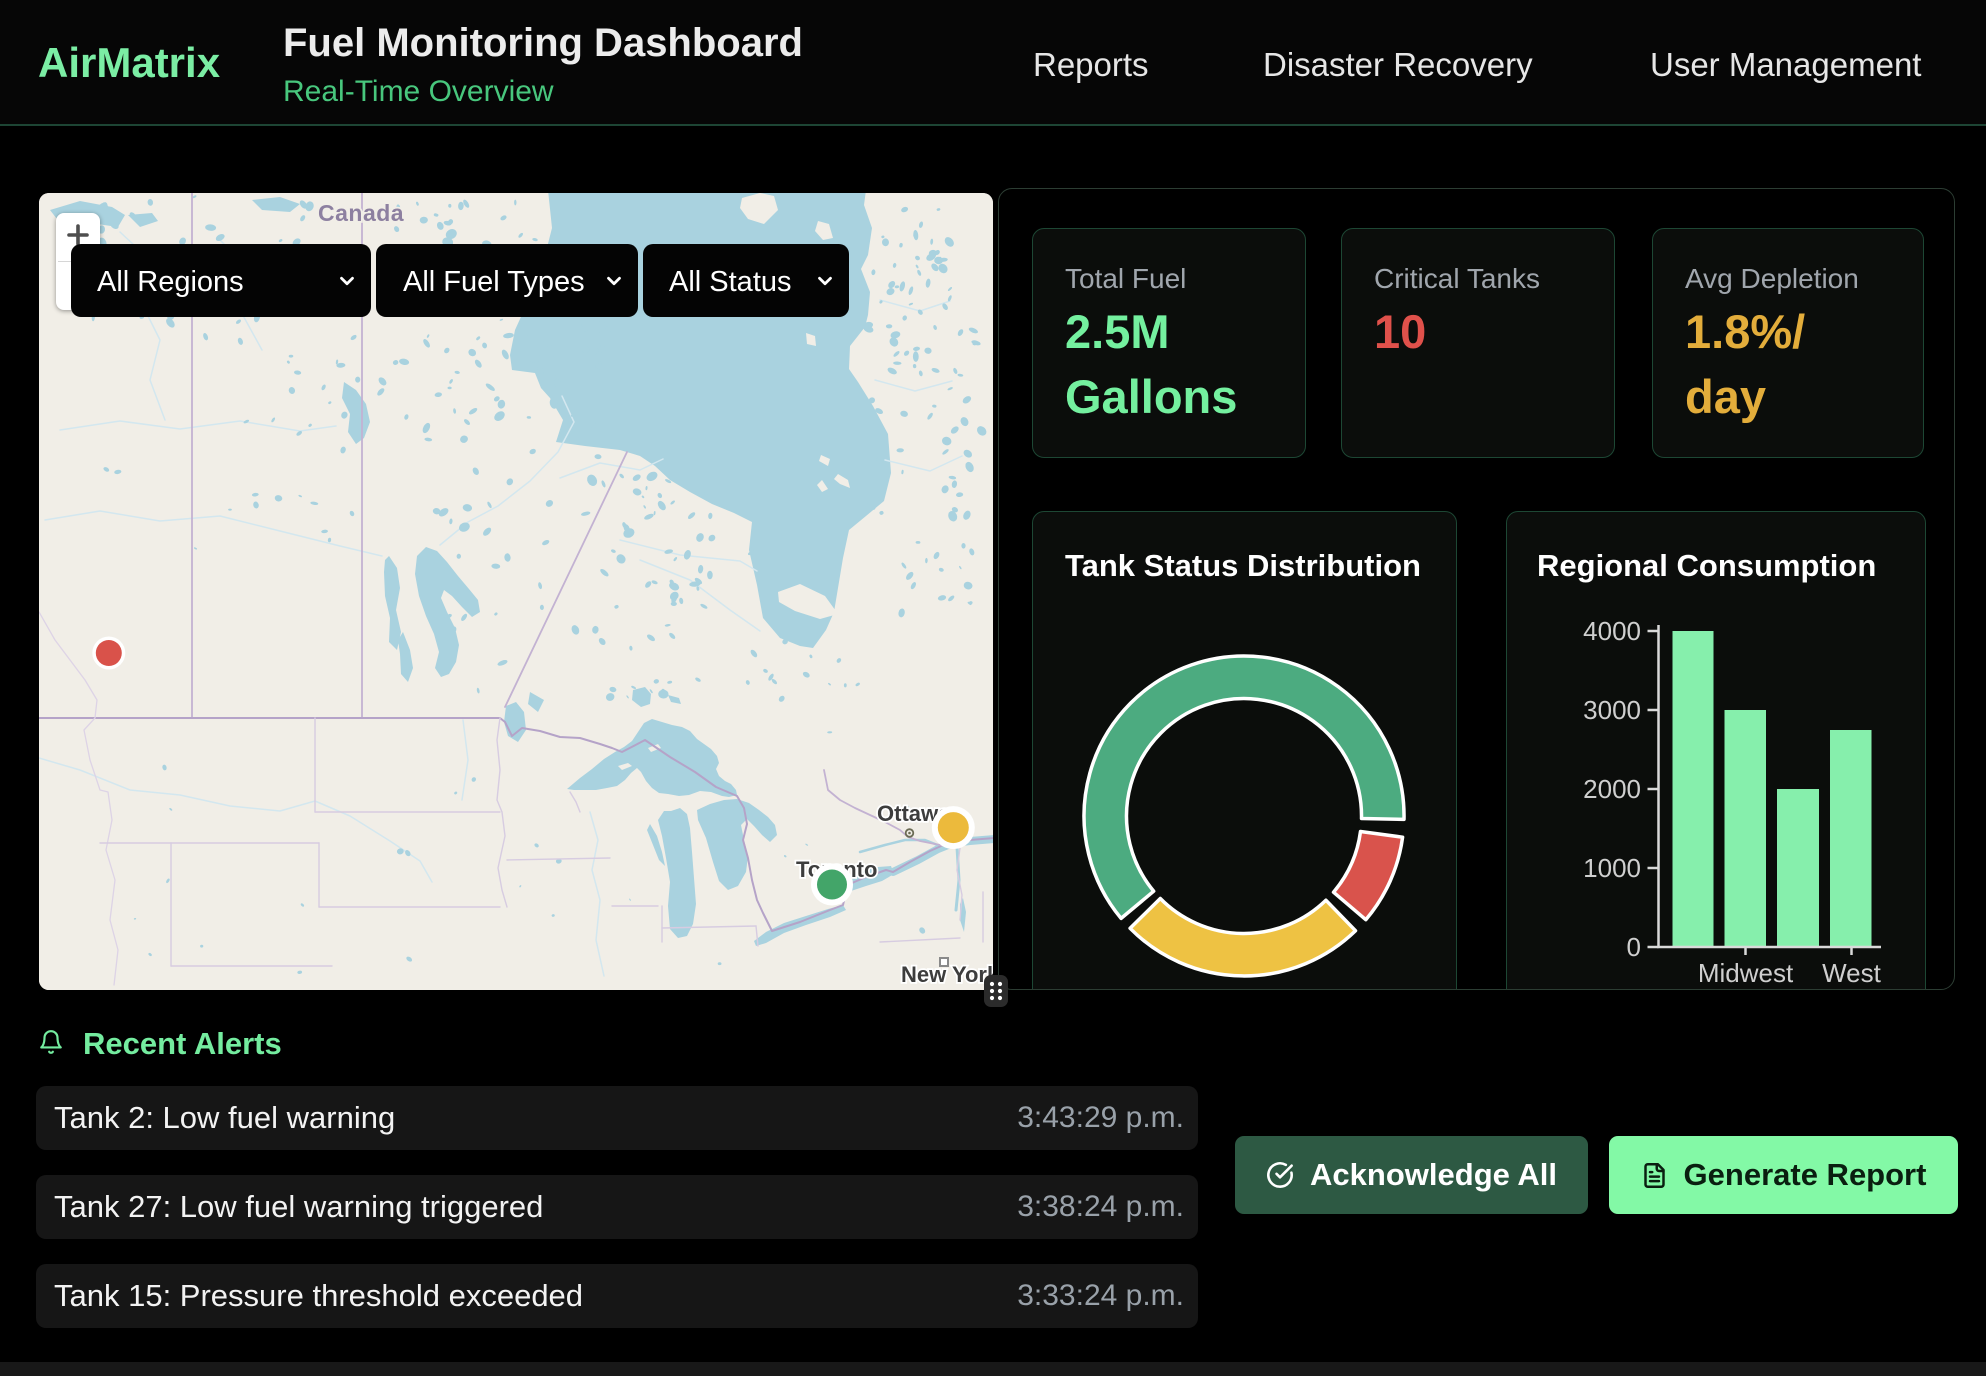  What do you see at coordinates (1746, 973) in the screenshot?
I see `svg-text: Midwest` at bounding box center [1746, 973].